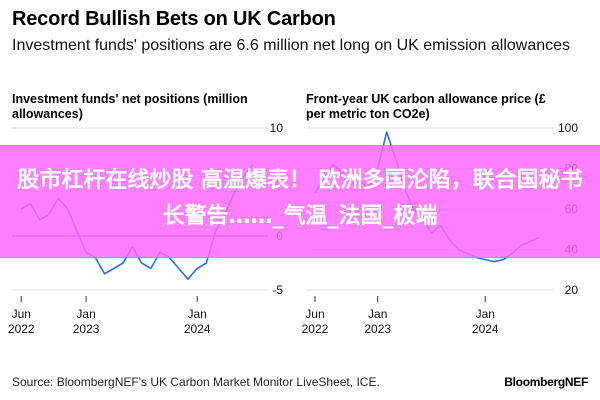 This screenshot has height=400, width=600. Describe the element at coordinates (174, 19) in the screenshot. I see `chart-title: Record Bullish Bets on UK Carbon` at that location.